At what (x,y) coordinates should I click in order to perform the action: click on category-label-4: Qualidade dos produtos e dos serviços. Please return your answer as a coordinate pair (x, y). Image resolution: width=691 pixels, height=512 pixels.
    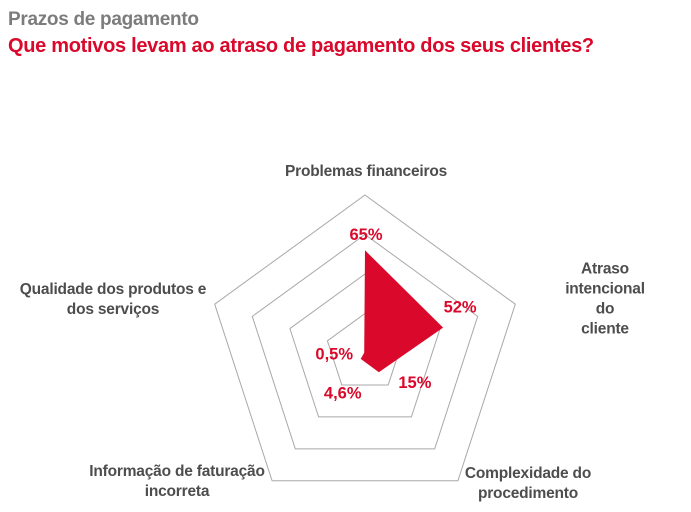
    Looking at the image, I should click on (113, 299).